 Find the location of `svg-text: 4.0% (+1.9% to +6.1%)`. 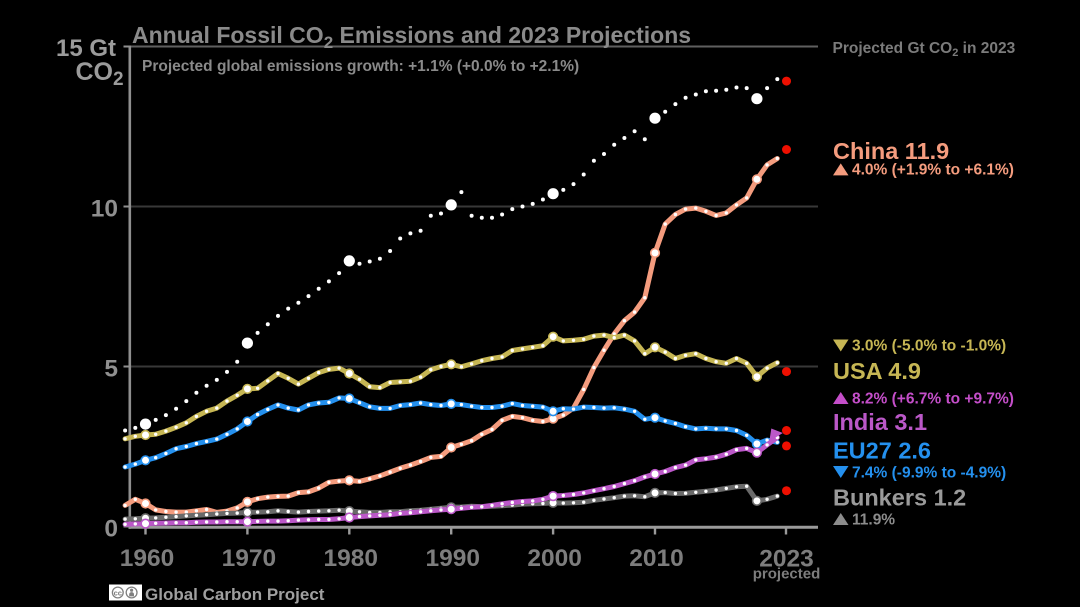

svg-text: 4.0% (+1.9% to +6.1%) is located at coordinates (933, 170).